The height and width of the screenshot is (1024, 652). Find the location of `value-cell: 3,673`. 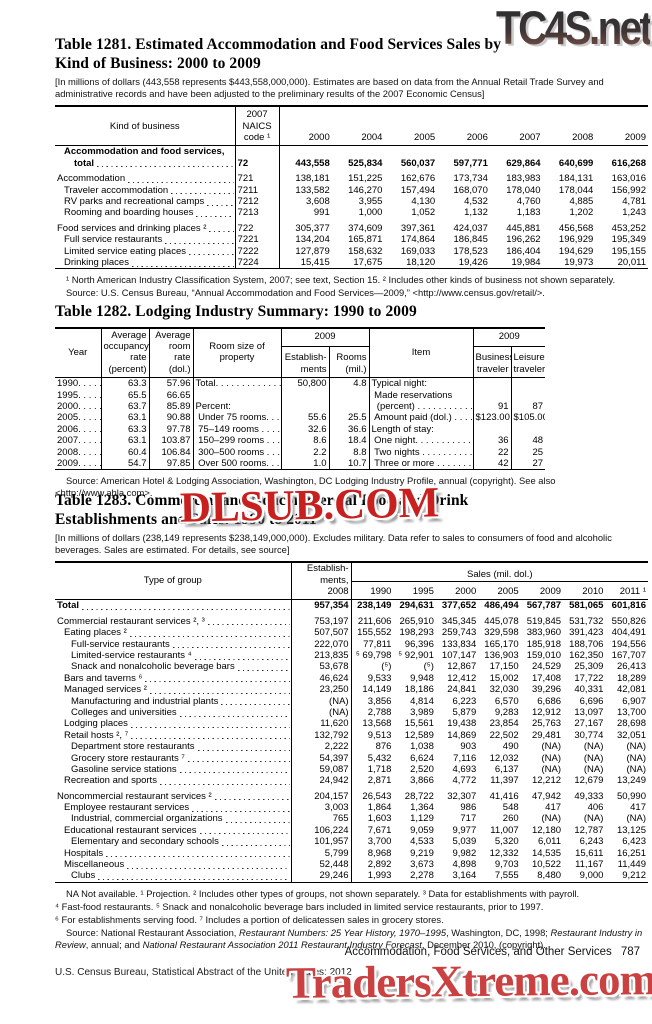

value-cell: 3,673 is located at coordinates (422, 865).